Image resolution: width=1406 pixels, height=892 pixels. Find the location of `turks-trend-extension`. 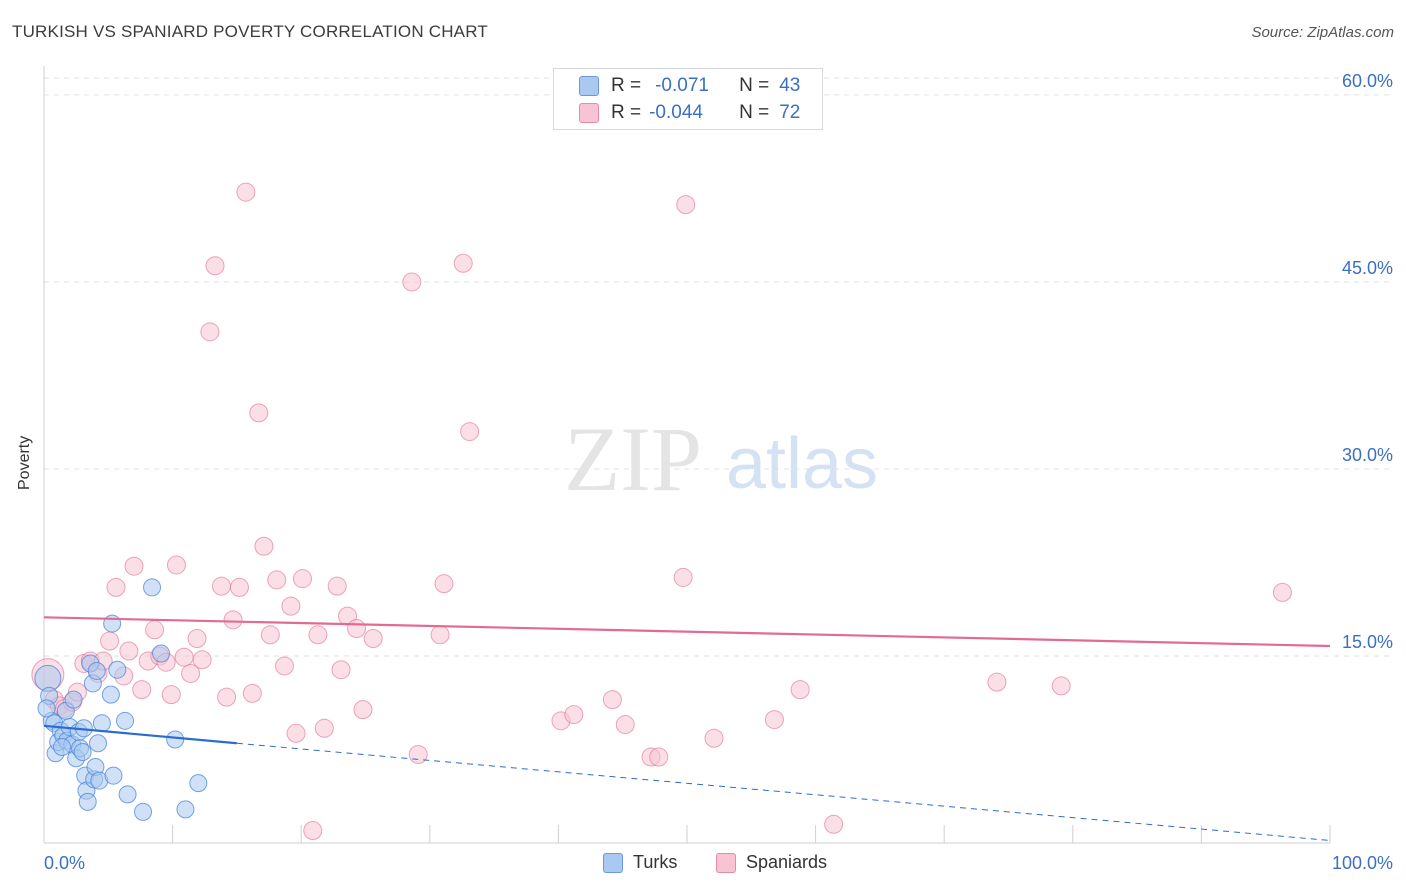

turks-trend-extension is located at coordinates (783, 792).